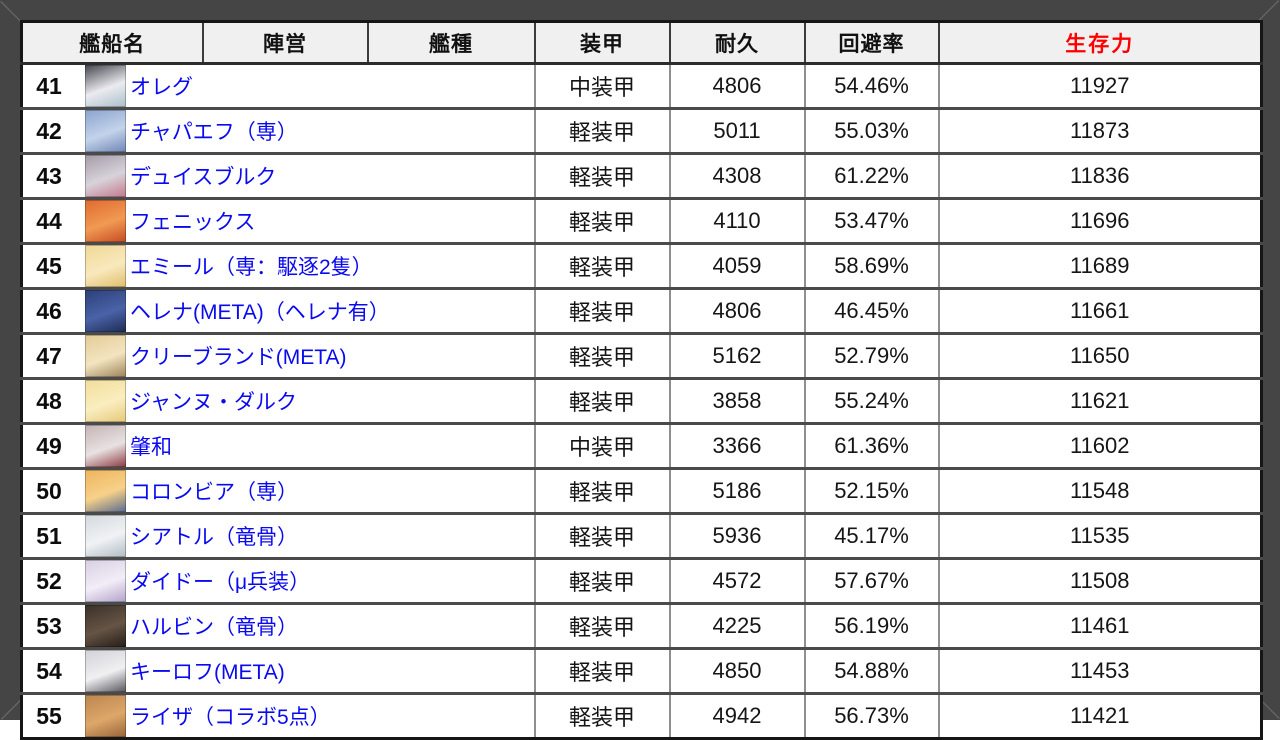  What do you see at coordinates (871, 400) in the screenshot?
I see `evasion-cell: 55.24%` at bounding box center [871, 400].